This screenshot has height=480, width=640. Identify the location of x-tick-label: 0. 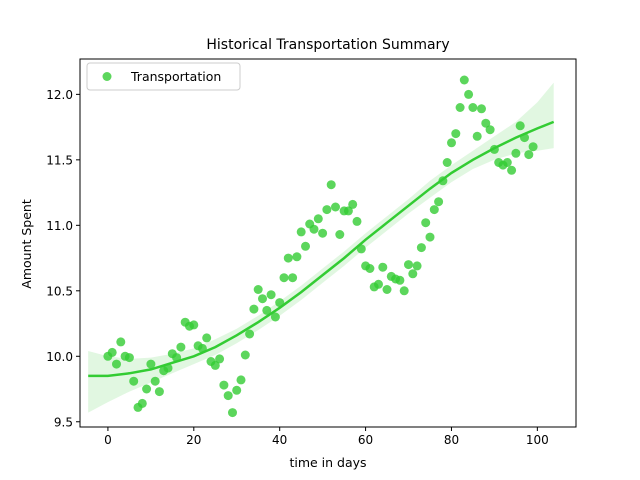
(108, 440).